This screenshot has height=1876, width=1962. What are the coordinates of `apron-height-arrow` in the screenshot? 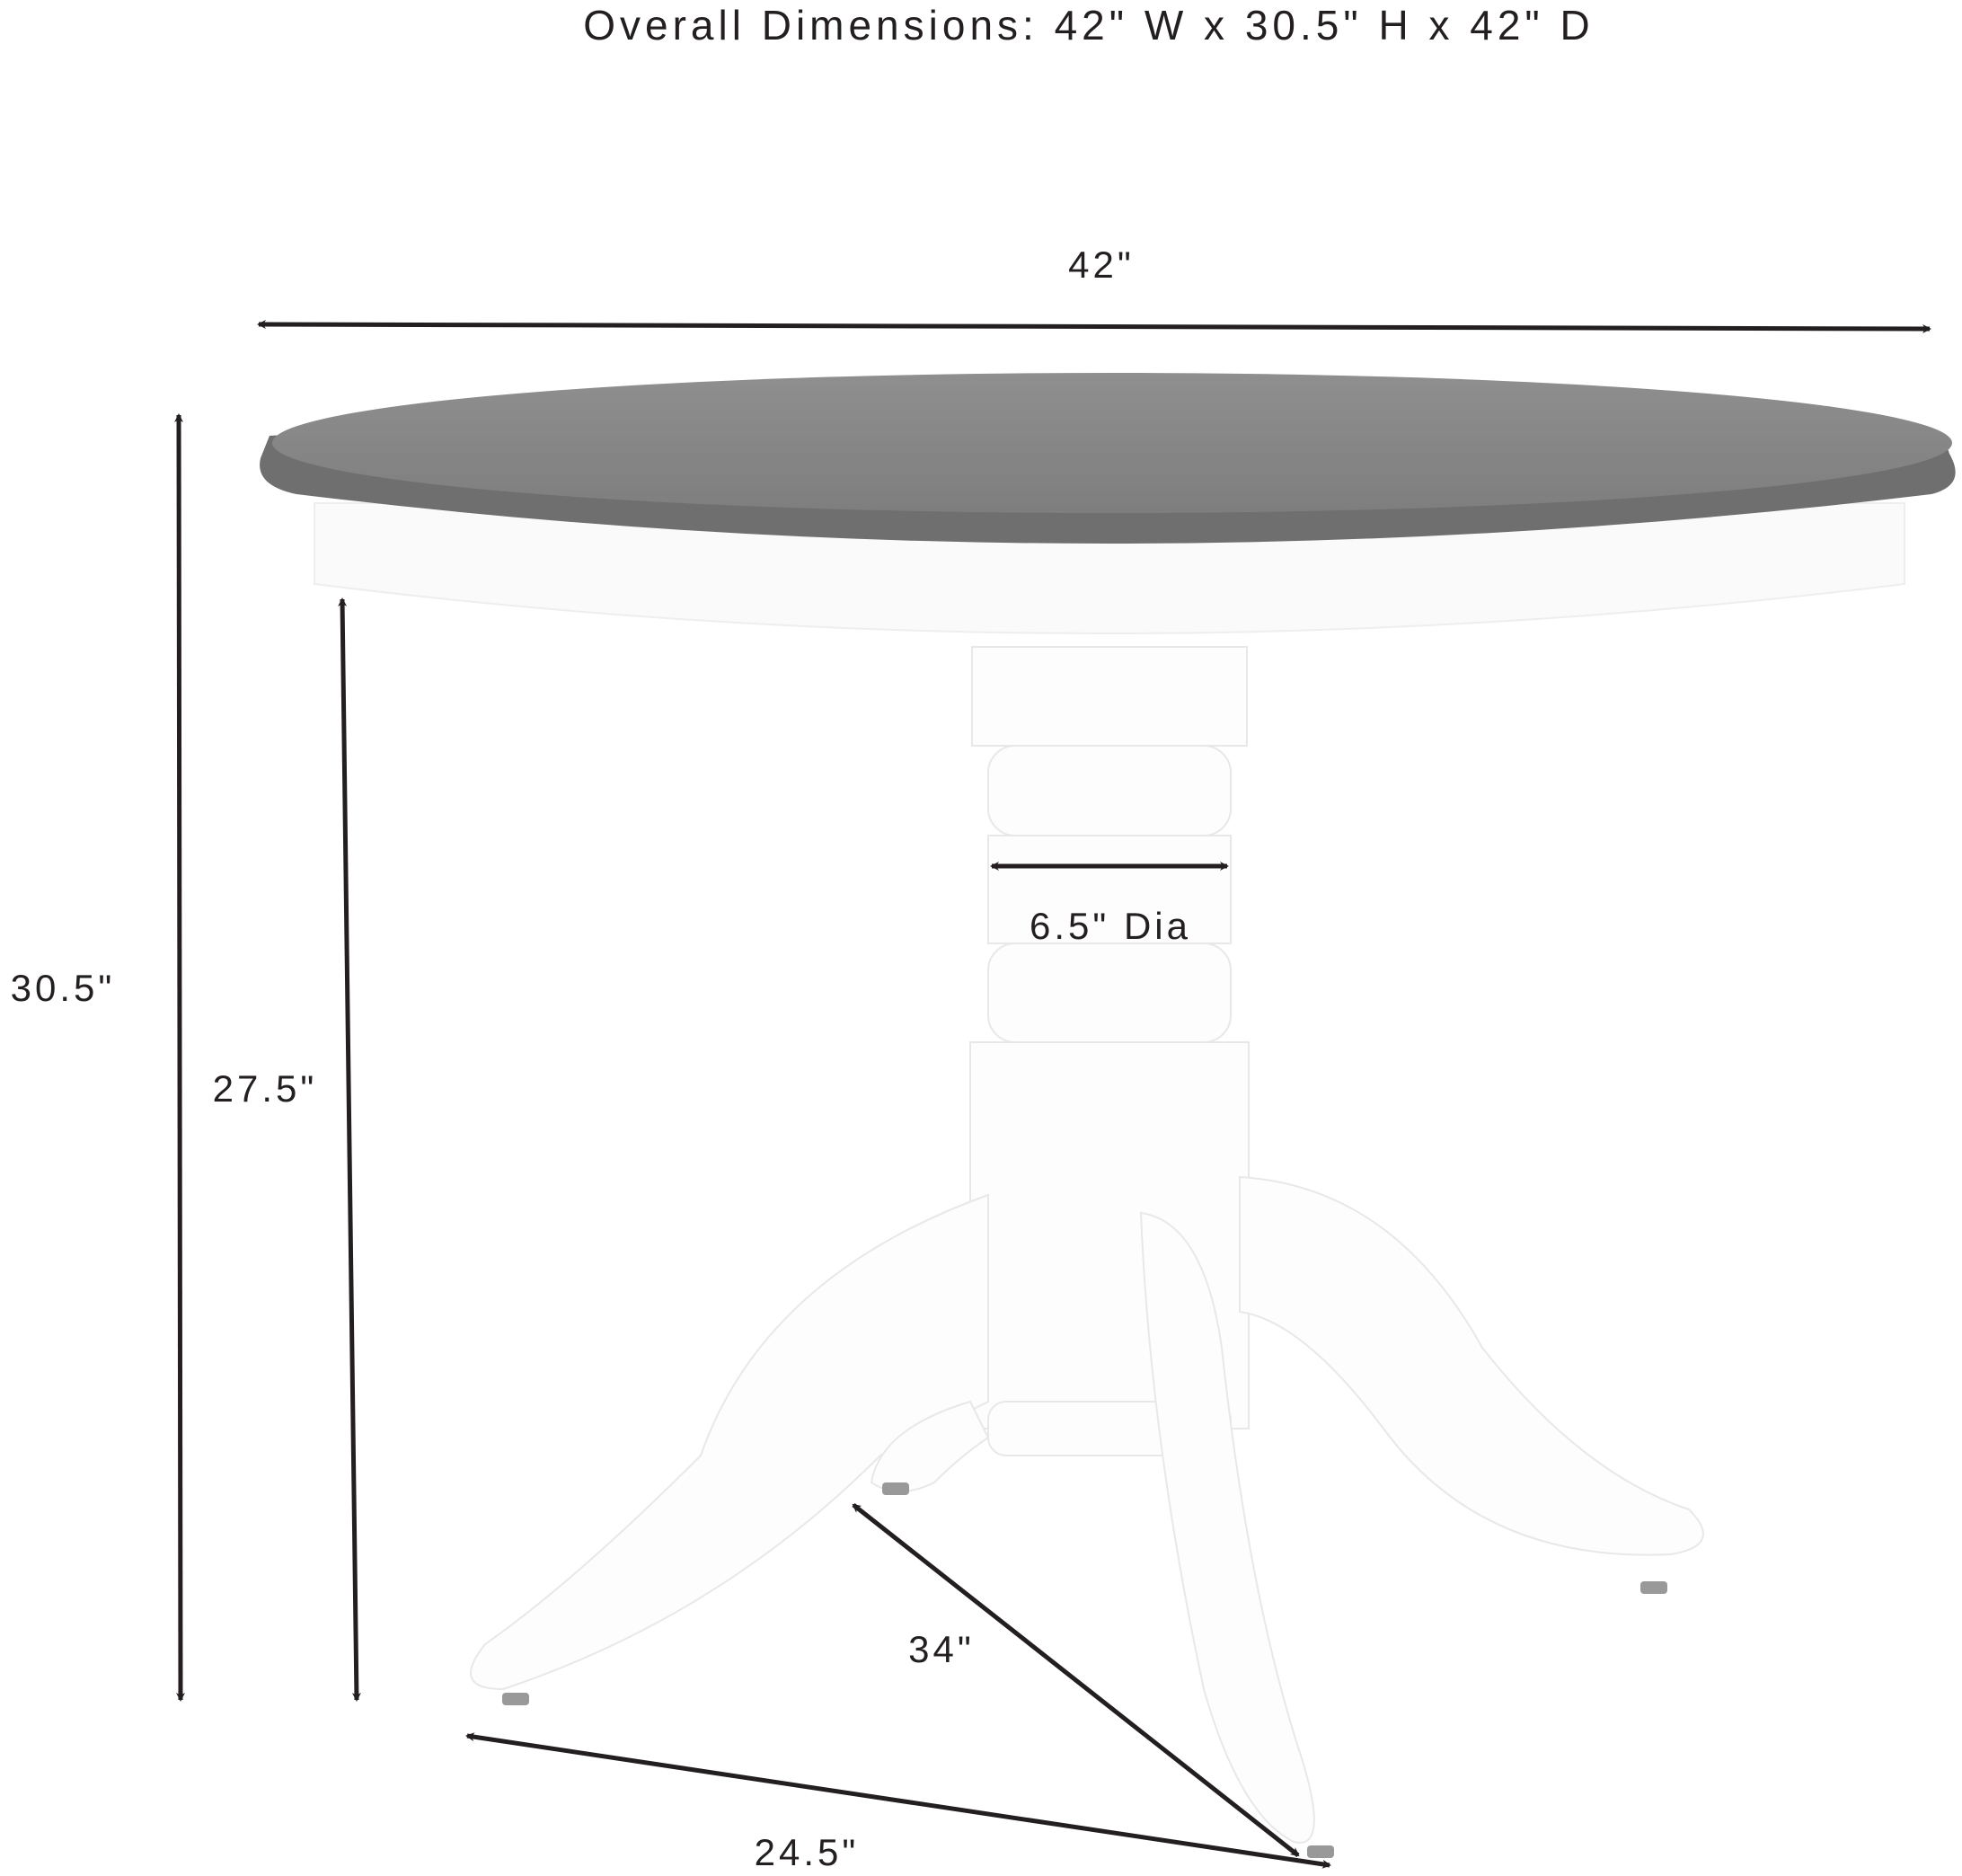 It's located at (349, 1150).